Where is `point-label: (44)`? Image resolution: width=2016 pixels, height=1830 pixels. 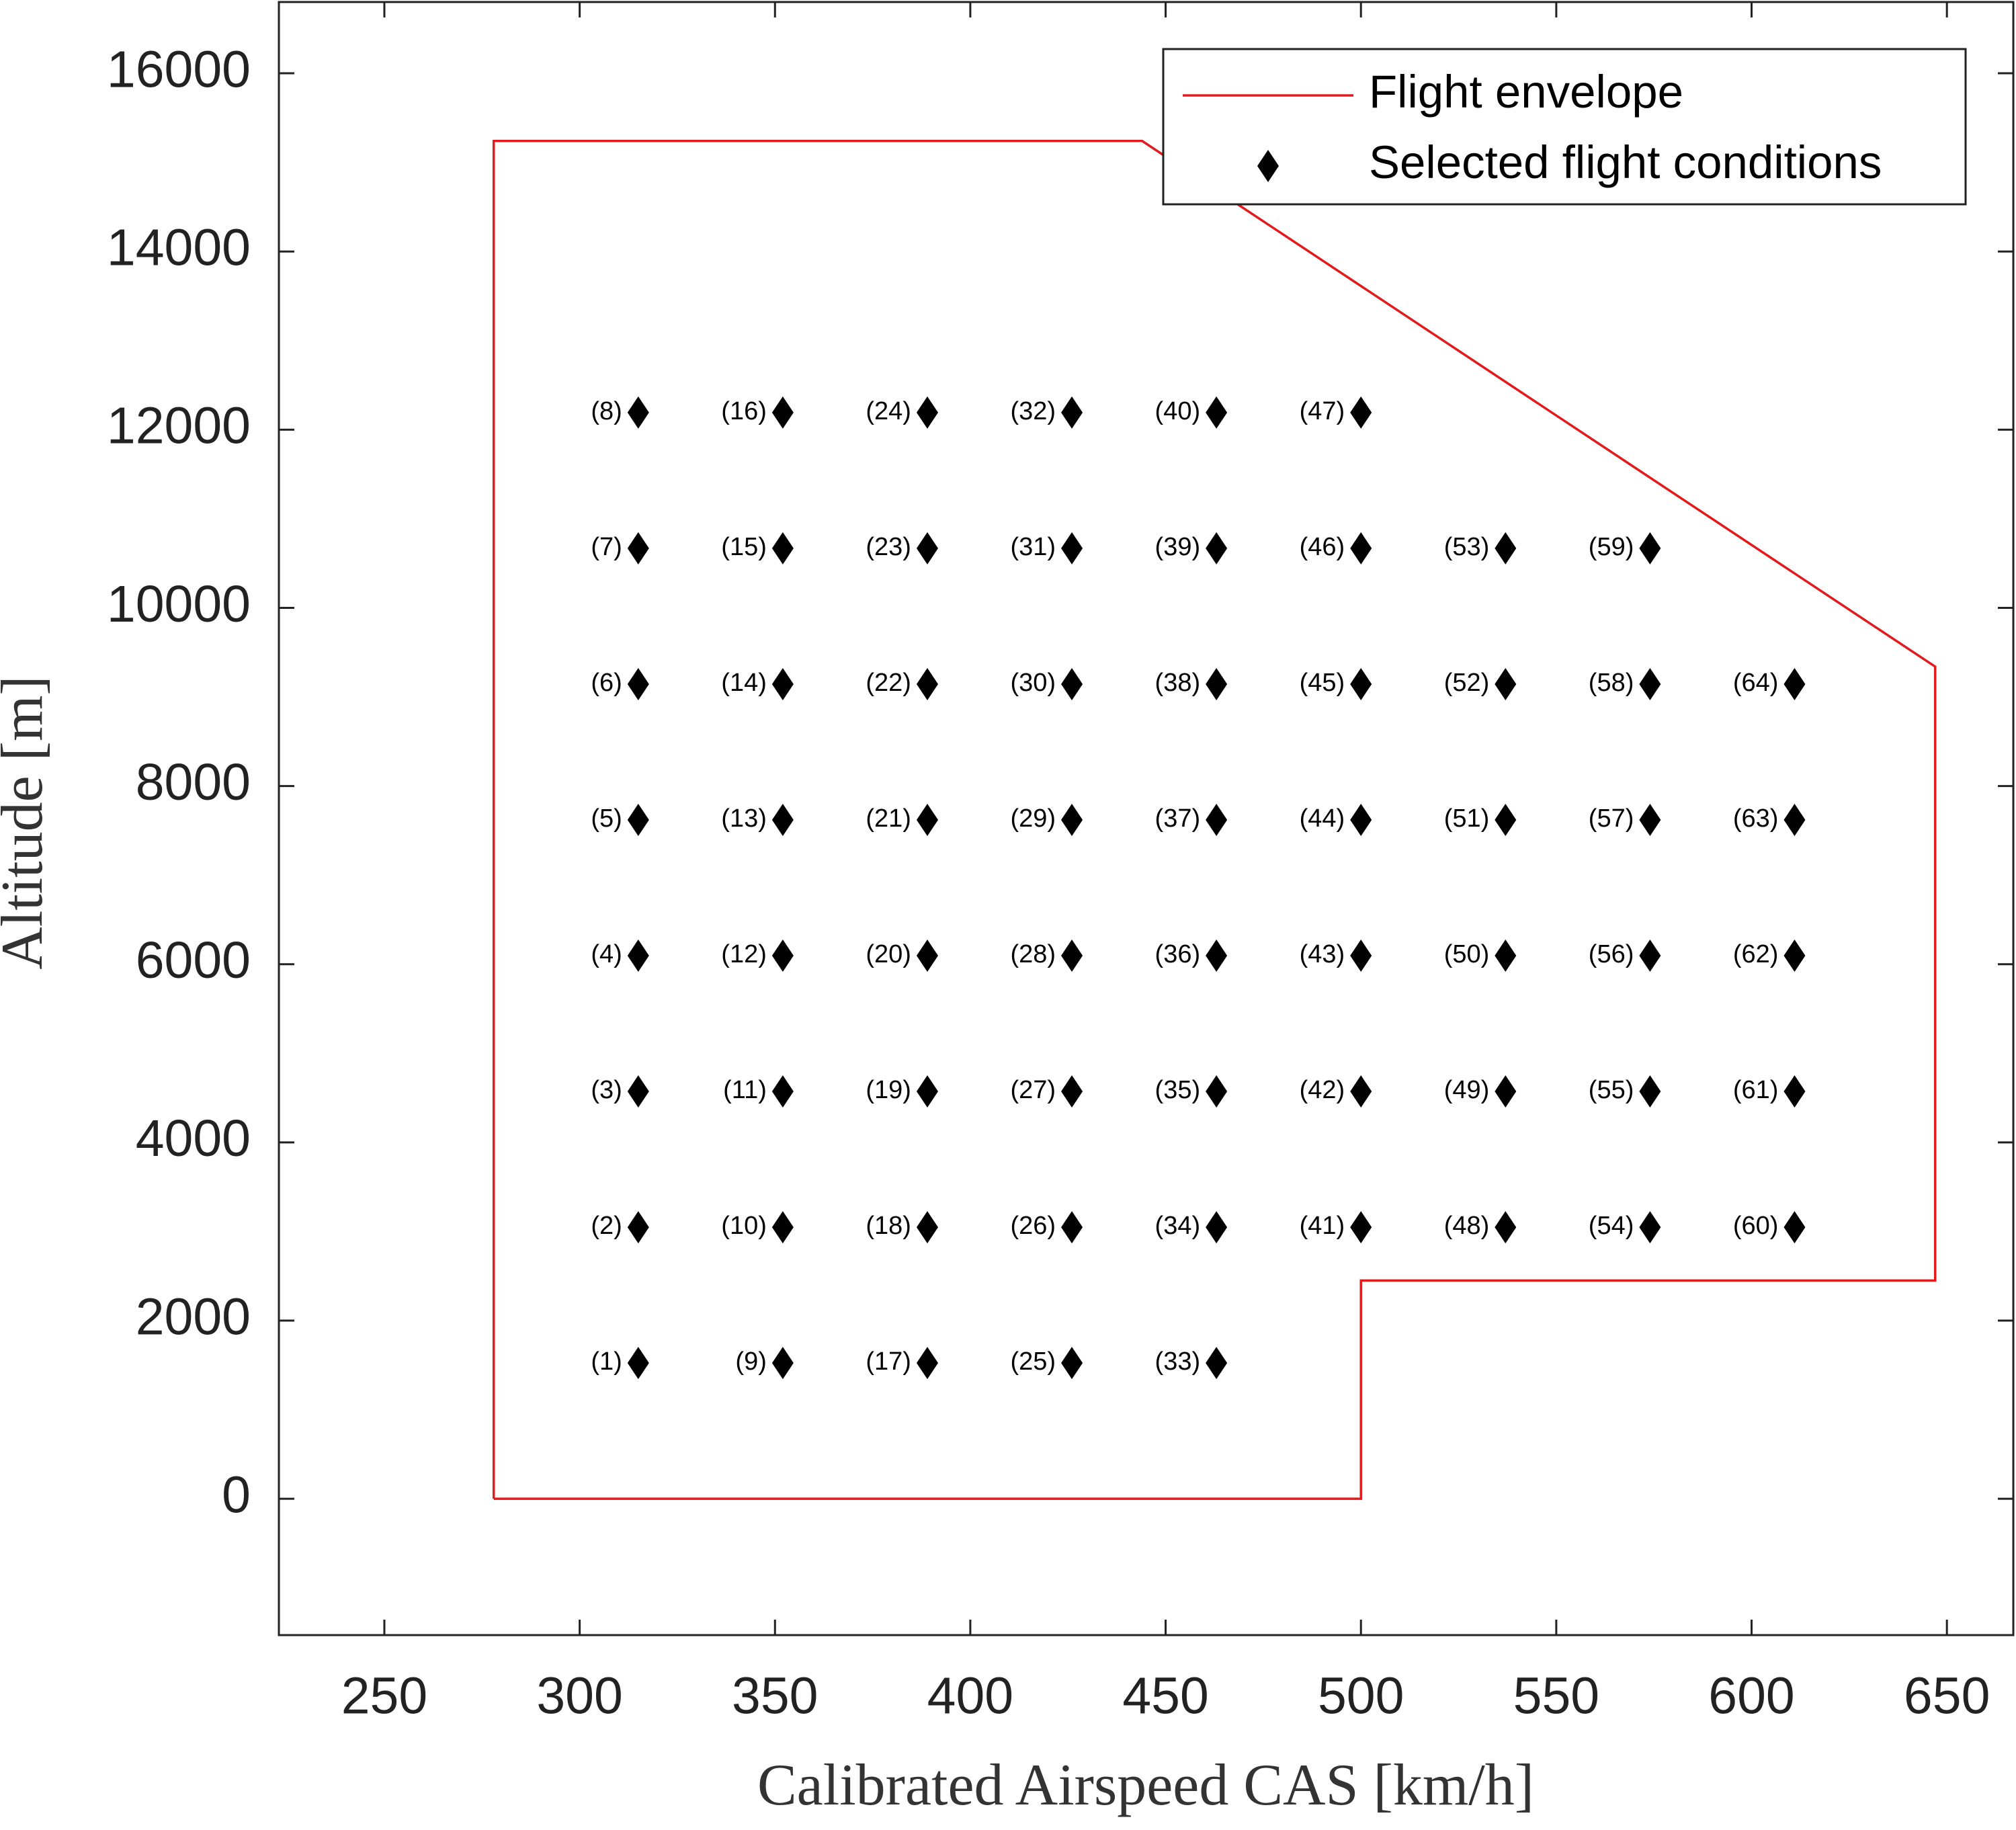 point-label: (44) is located at coordinates (1323, 819).